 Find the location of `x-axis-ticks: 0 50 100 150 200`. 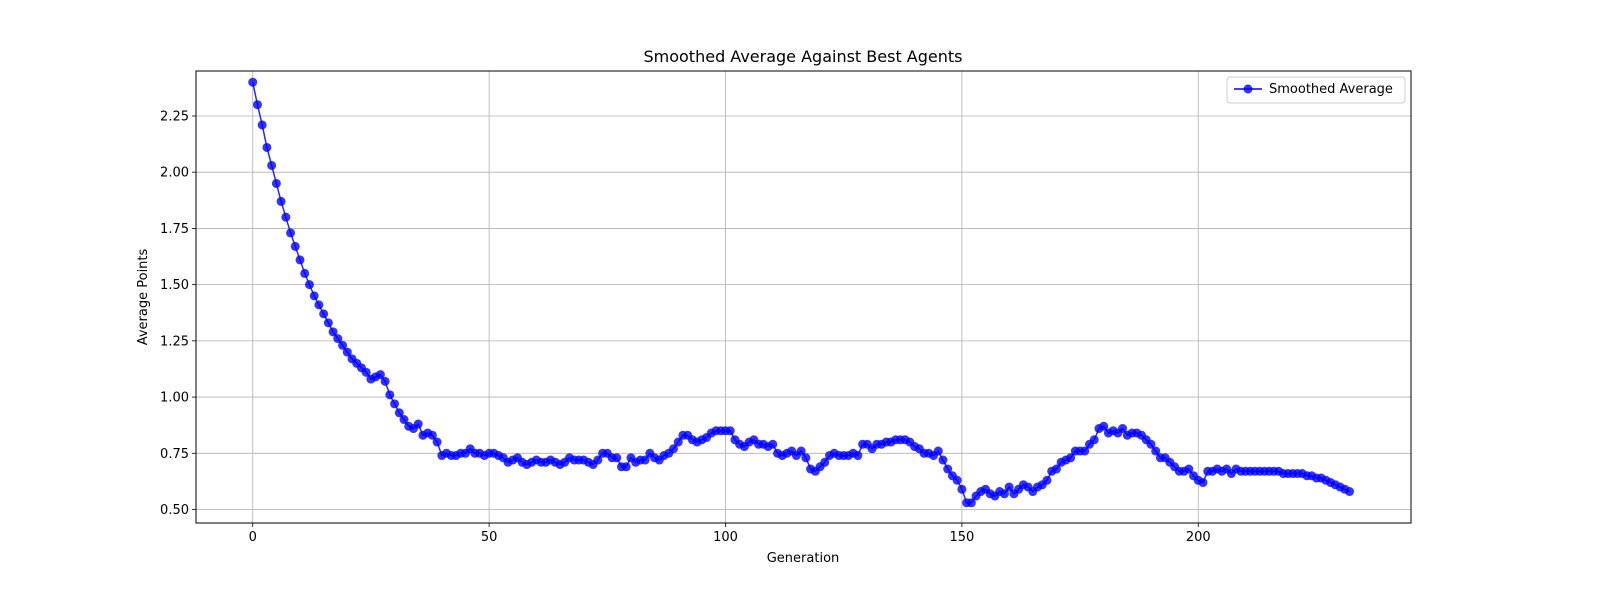

x-axis-ticks: 0 50 100 150 200 is located at coordinates (730, 534).